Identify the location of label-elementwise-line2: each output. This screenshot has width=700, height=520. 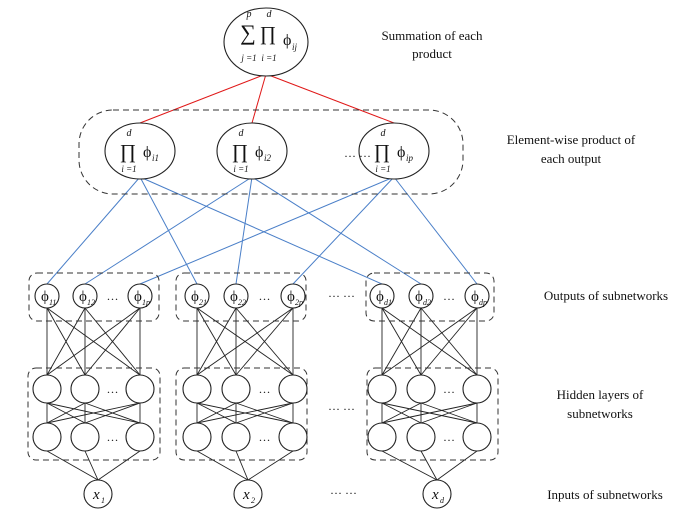
(571, 158).